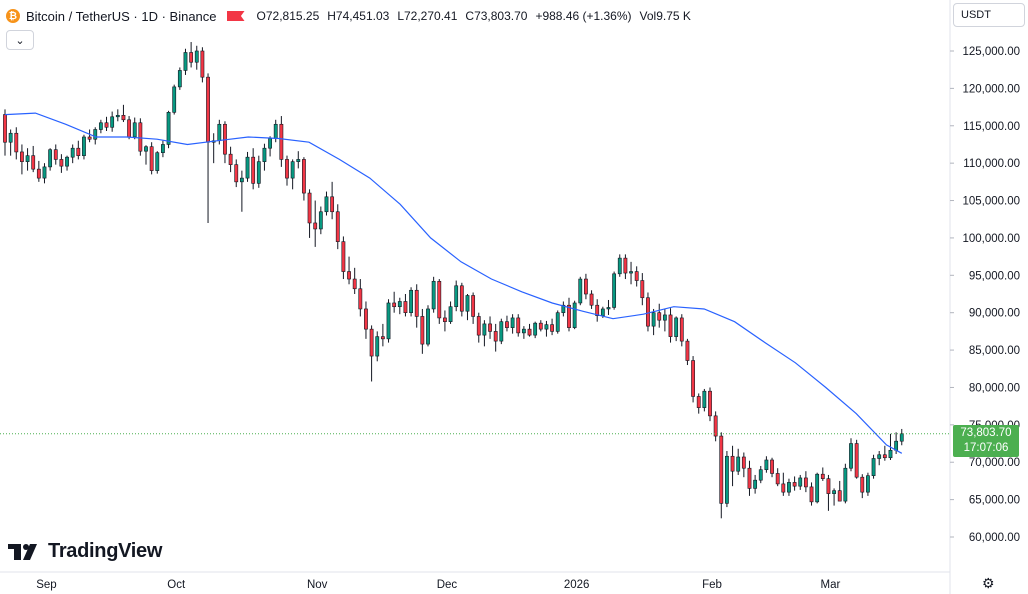  Describe the element at coordinates (989, 15) in the screenshot. I see `currency-selector: USDT` at that location.